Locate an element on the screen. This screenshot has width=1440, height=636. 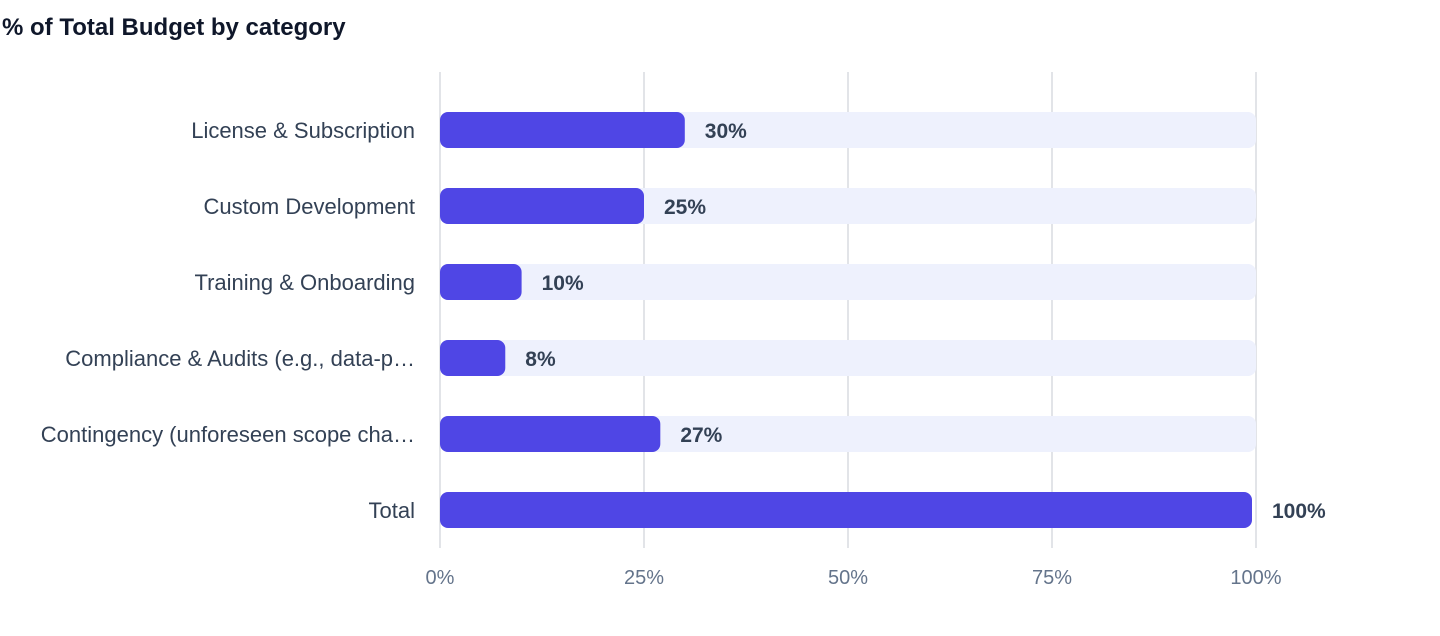
category-label: License & Subscription is located at coordinates (303, 130).